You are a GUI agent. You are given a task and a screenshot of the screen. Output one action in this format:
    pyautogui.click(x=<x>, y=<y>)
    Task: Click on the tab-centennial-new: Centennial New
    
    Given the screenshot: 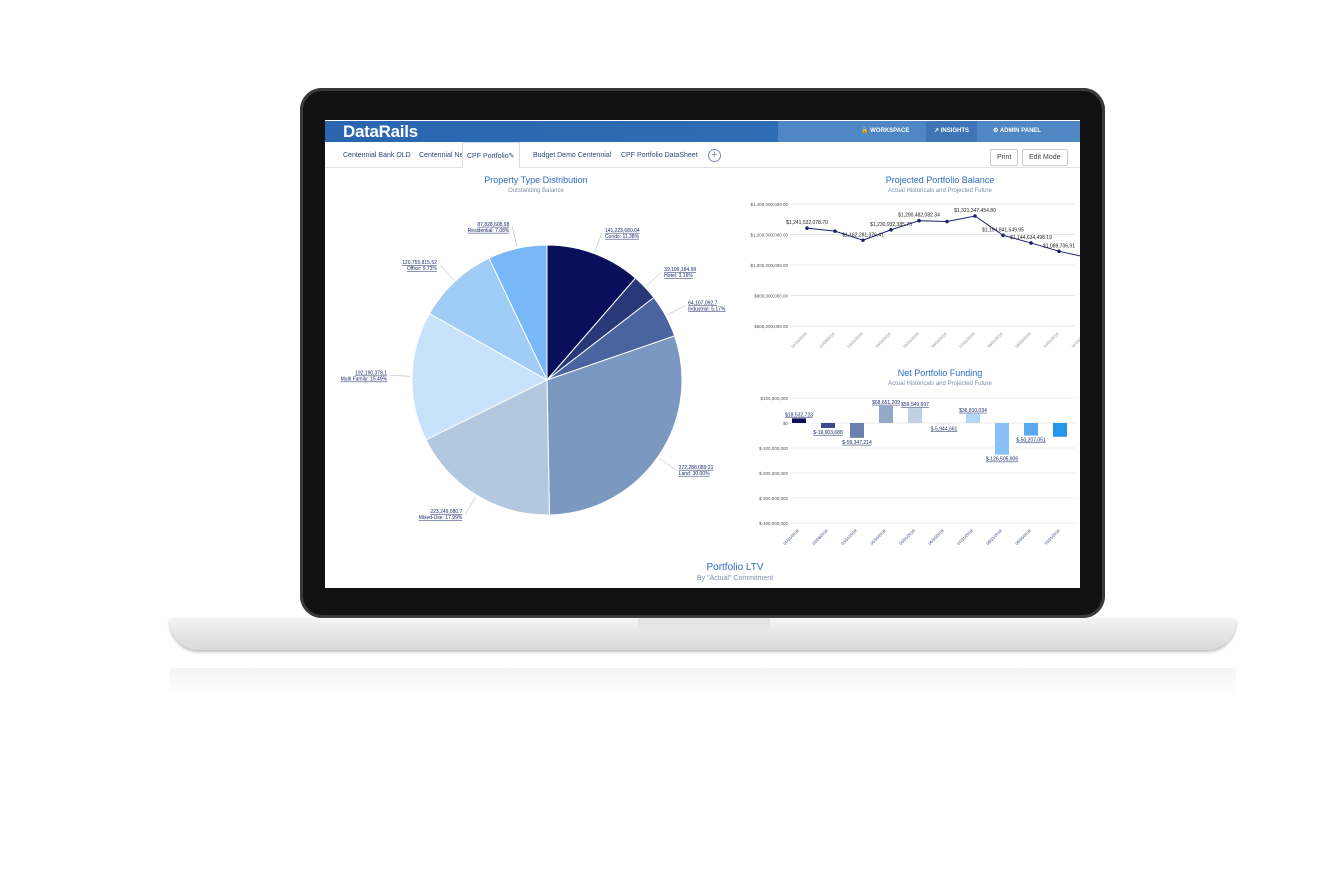 What is the action you would take?
    pyautogui.click(x=444, y=155)
    